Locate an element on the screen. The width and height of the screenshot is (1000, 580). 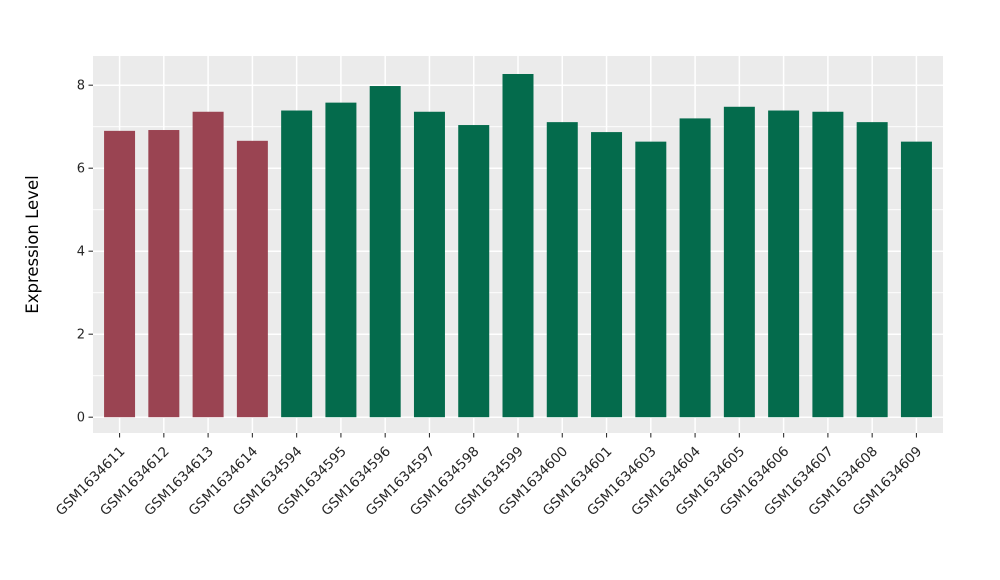
y-tick-label: 4 is located at coordinates (81, 252).